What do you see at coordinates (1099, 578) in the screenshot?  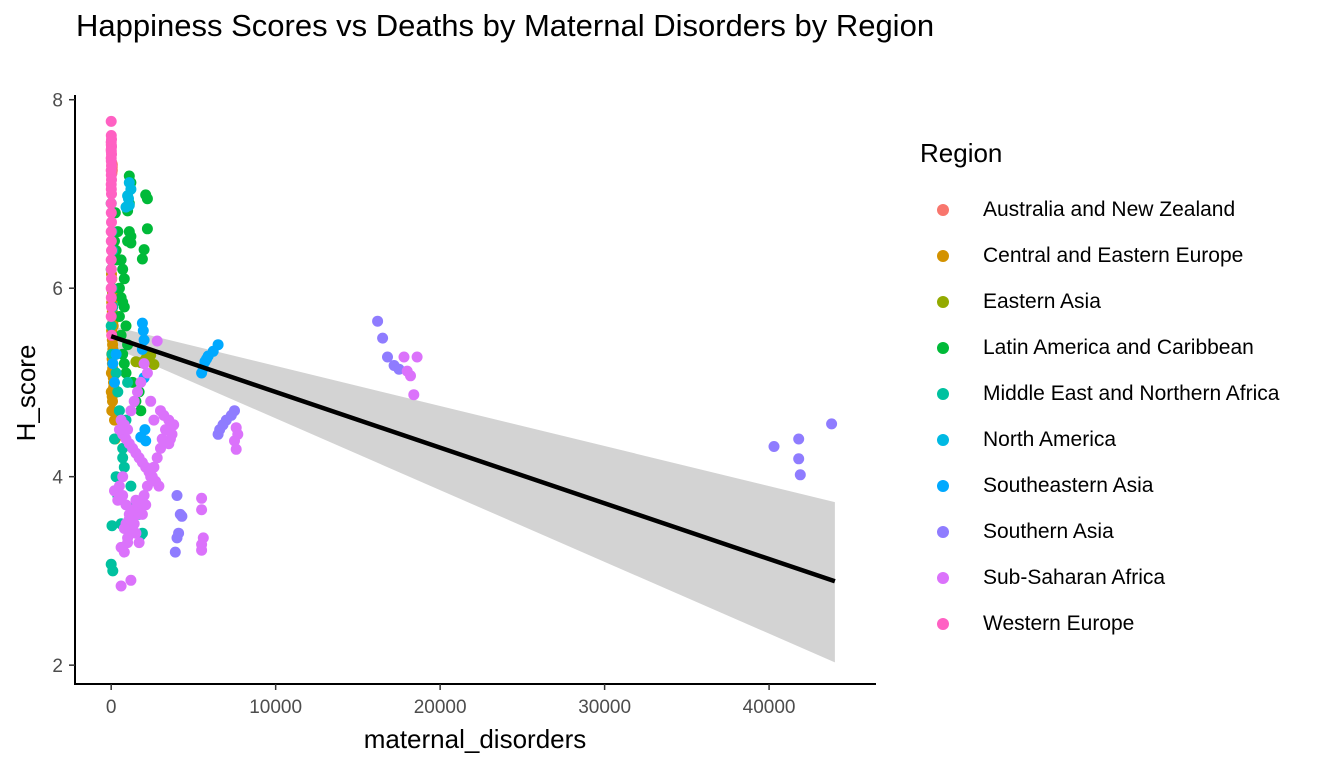 I see `legend-item: Sub-Saharan Africa` at bounding box center [1099, 578].